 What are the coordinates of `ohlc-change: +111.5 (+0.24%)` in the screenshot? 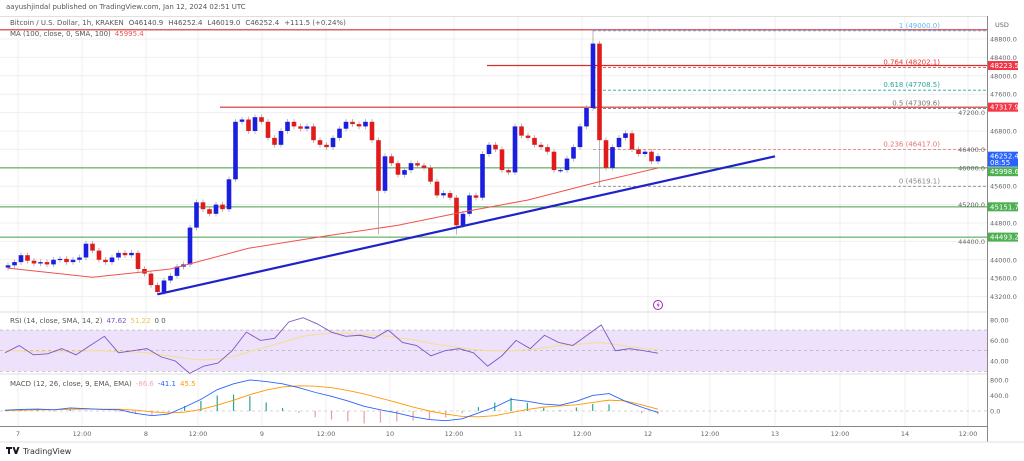 It's located at (315, 23).